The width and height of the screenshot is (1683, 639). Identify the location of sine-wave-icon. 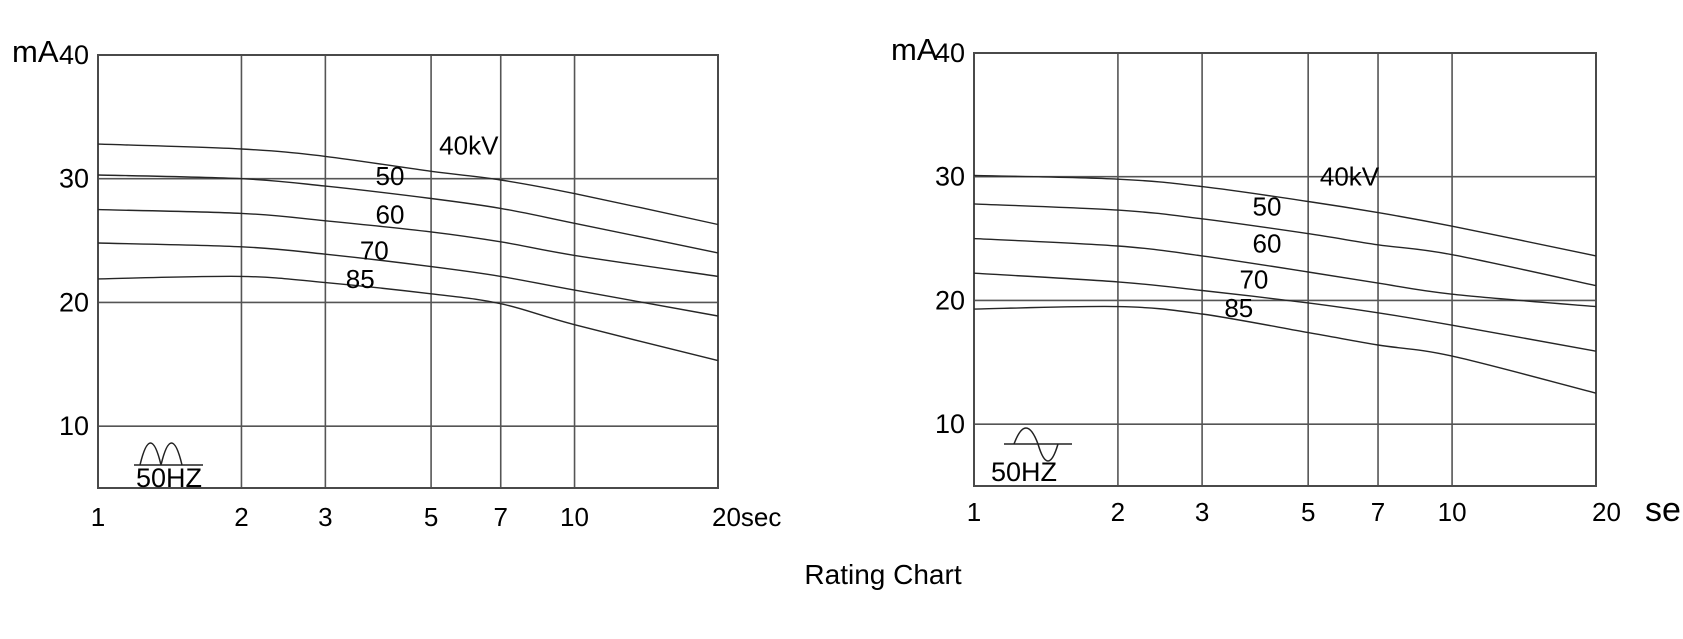
(1038, 444).